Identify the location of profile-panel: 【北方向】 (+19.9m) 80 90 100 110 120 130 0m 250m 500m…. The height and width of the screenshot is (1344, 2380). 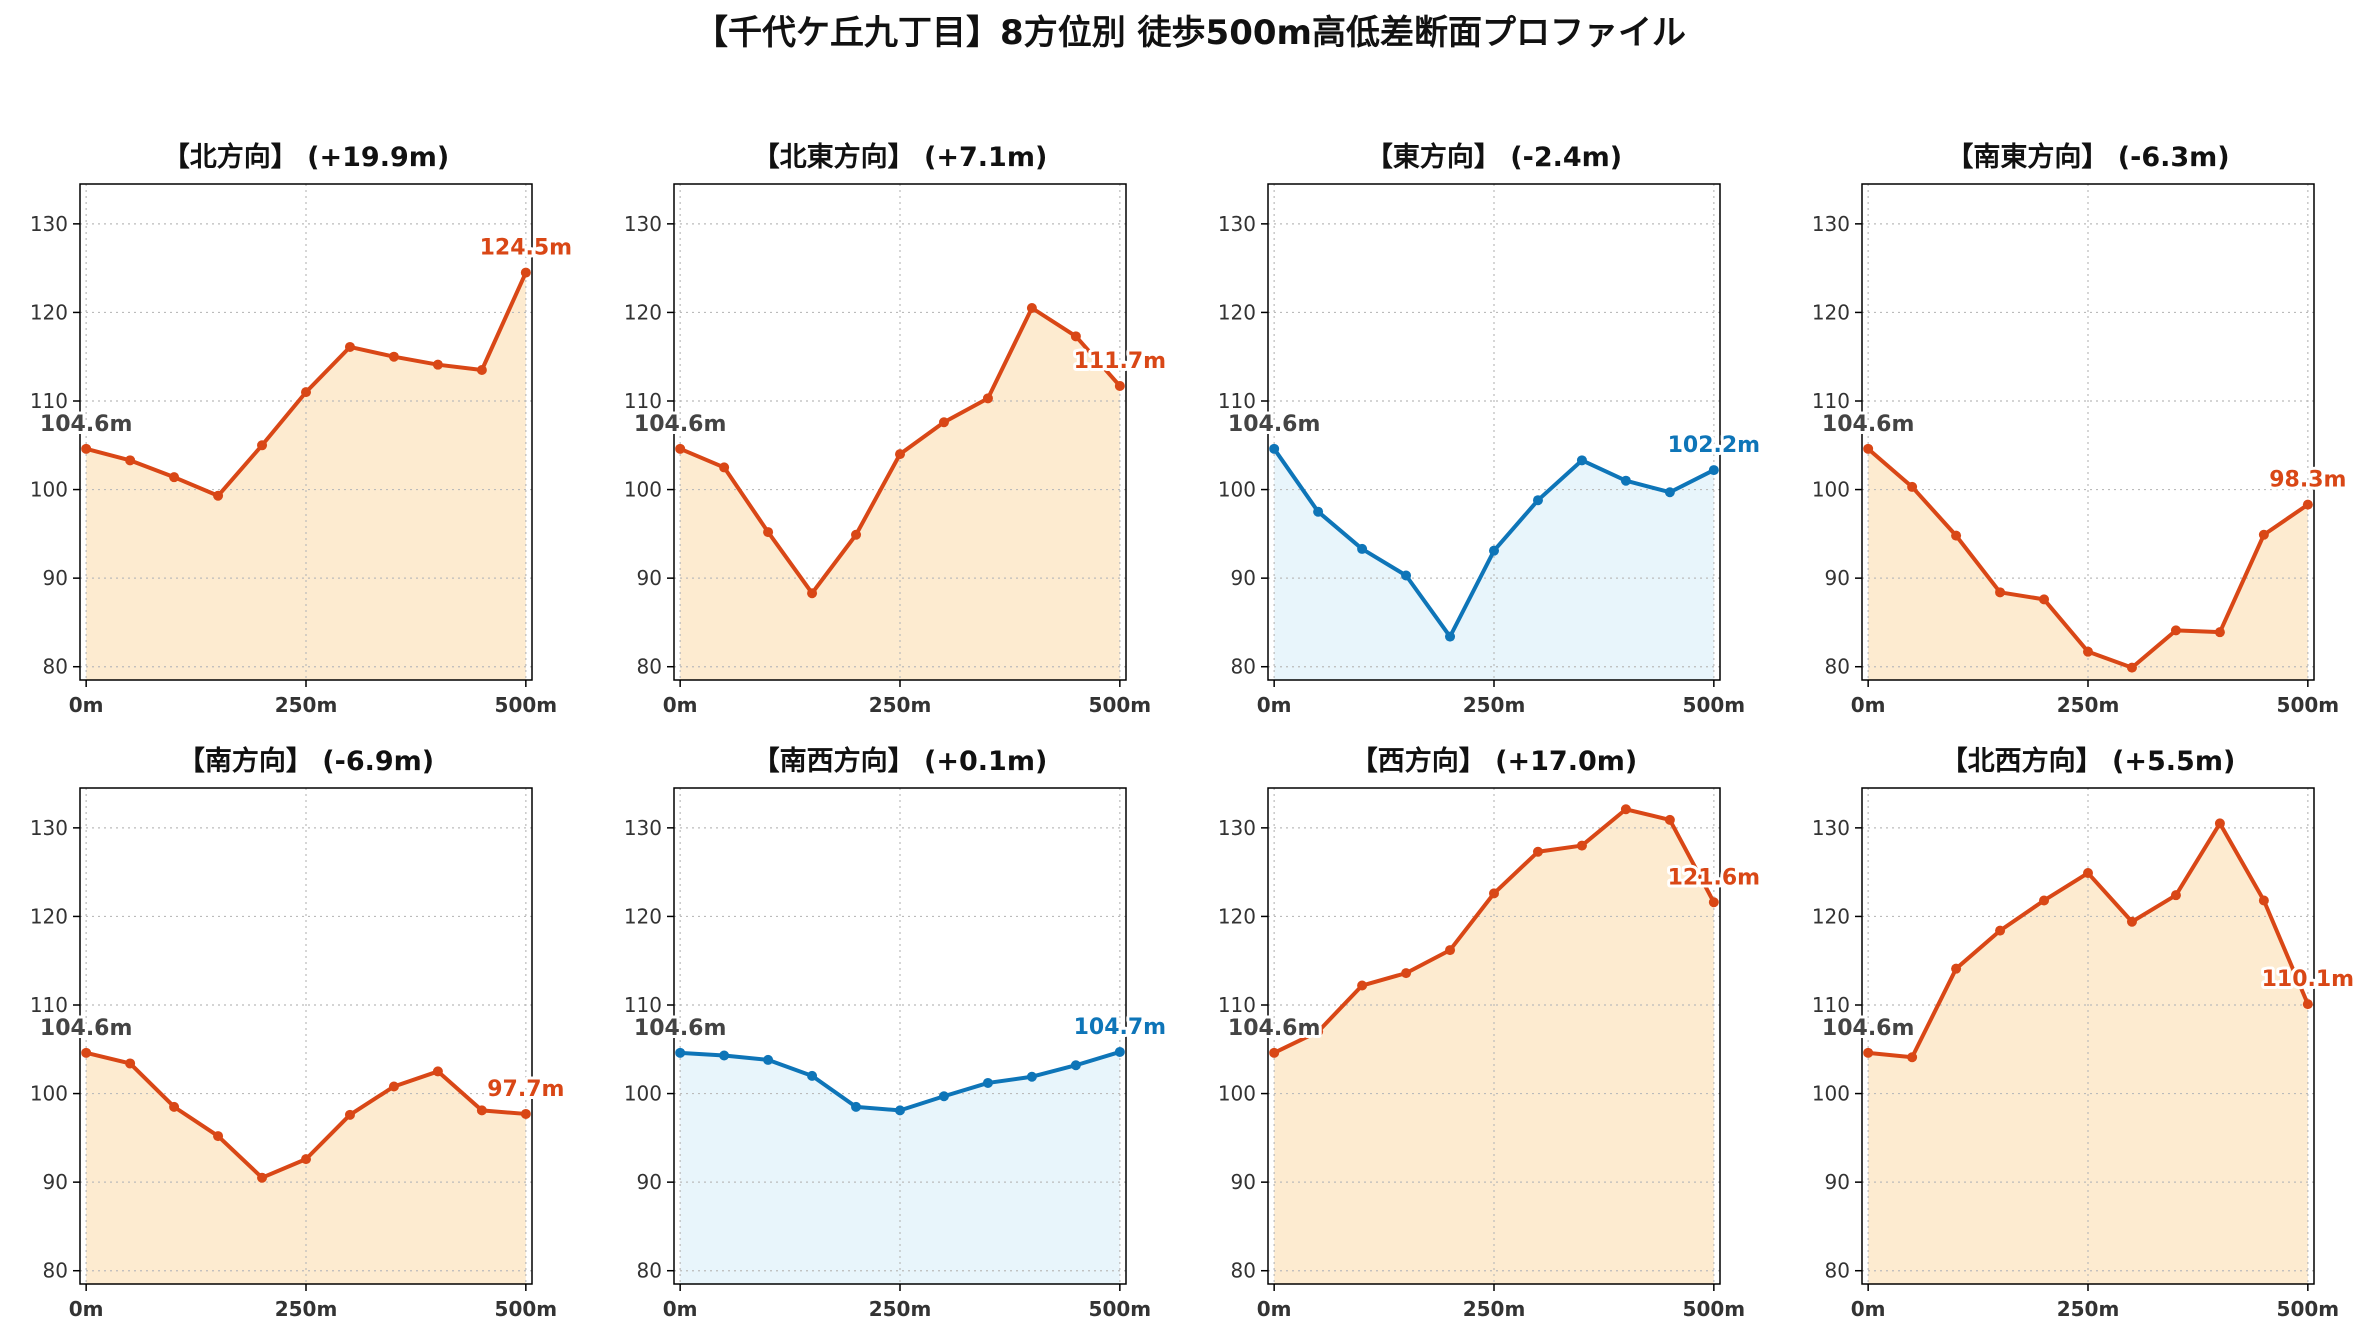
(302, 429).